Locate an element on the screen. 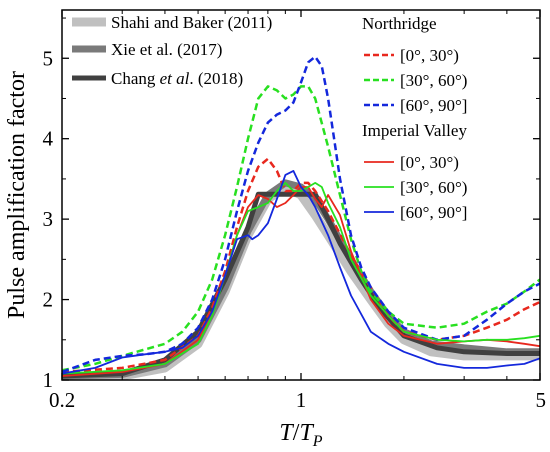 This screenshot has width=550, height=452. legend-label-shahi: Shahi and Baker (2011) is located at coordinates (191, 22).